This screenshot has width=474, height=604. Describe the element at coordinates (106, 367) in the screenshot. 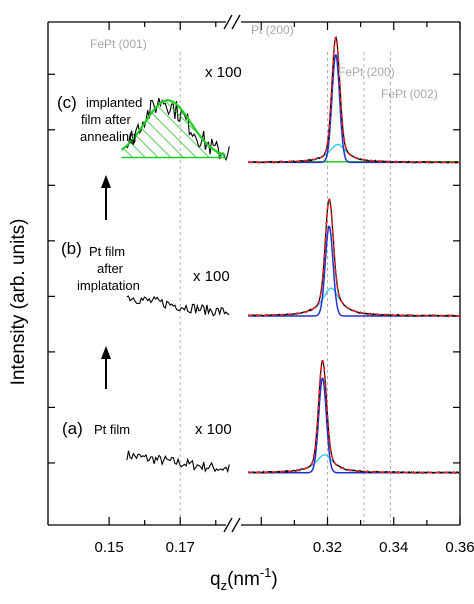

I see `arrow-a-to-b` at that location.